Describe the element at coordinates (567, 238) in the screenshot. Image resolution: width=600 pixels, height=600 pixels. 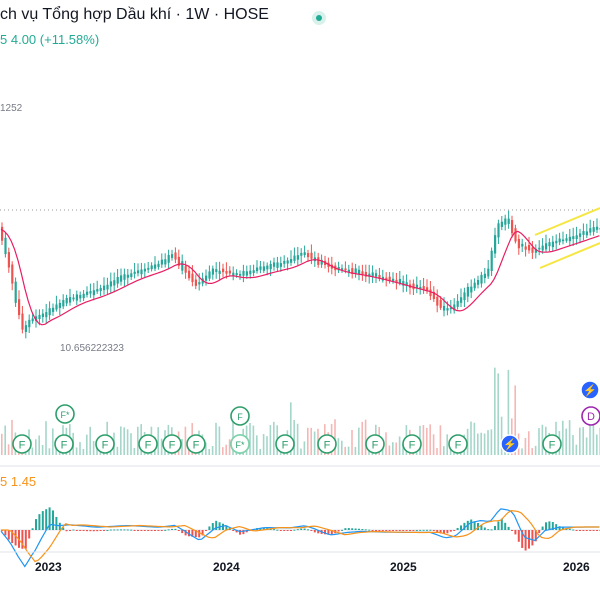
I see `rising-channel` at that location.